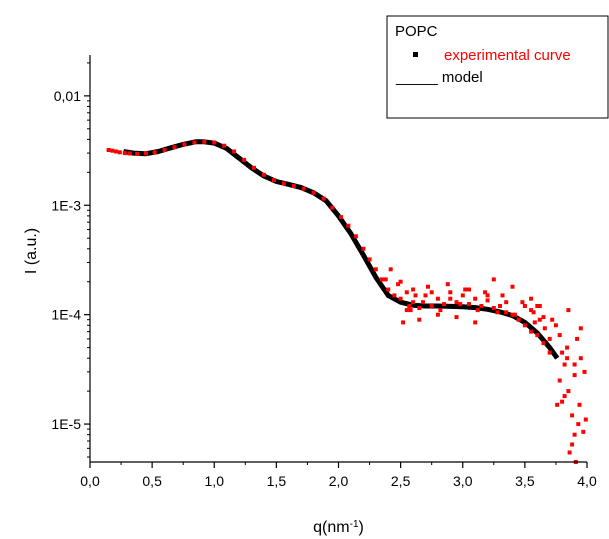 This screenshot has height=539, width=609. What do you see at coordinates (66, 205) in the screenshot?
I see `y-tick-label-2: 1E-3` at bounding box center [66, 205].